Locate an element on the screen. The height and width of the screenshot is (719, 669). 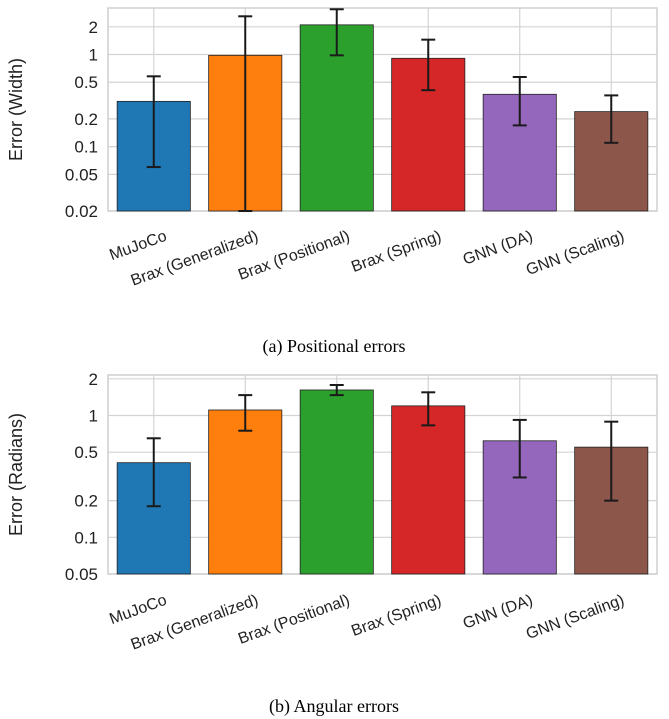
bar-brax-positional is located at coordinates (336, 482).